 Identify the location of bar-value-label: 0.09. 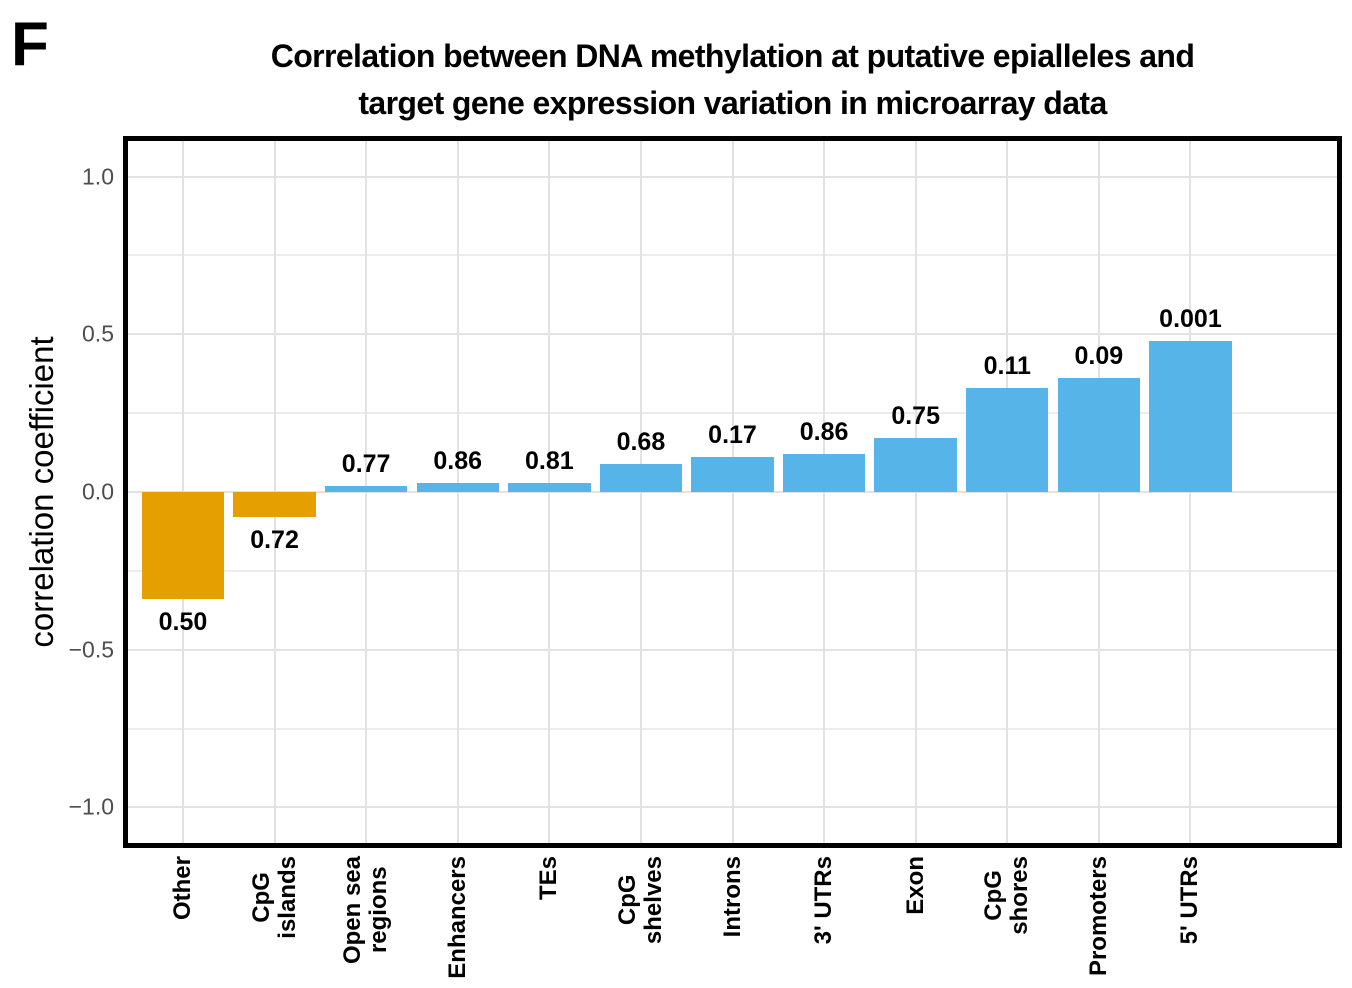
(1099, 356).